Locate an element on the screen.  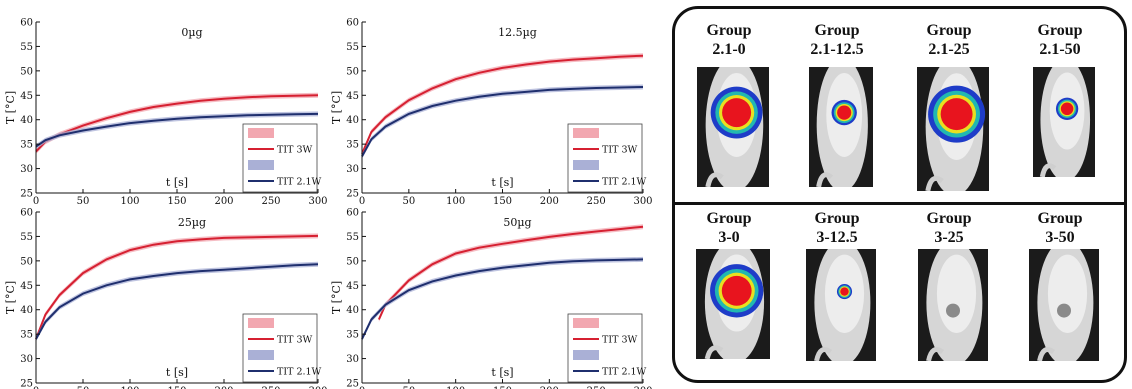
group-id: 3-12.5 is located at coordinates (837, 237).